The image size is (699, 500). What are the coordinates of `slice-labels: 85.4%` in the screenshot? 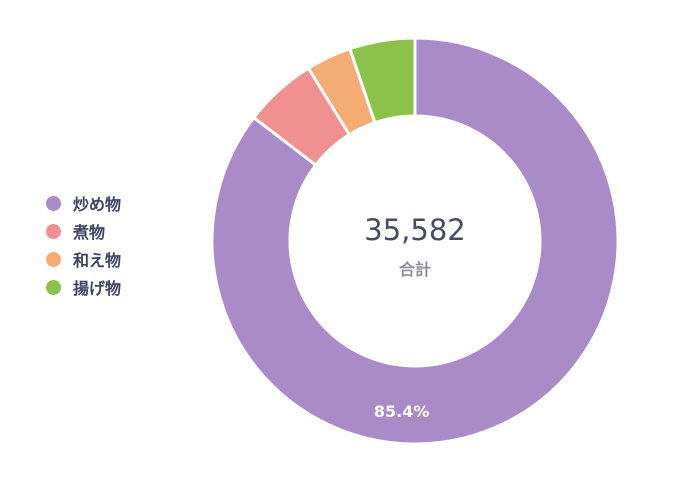 It's located at (402, 411).